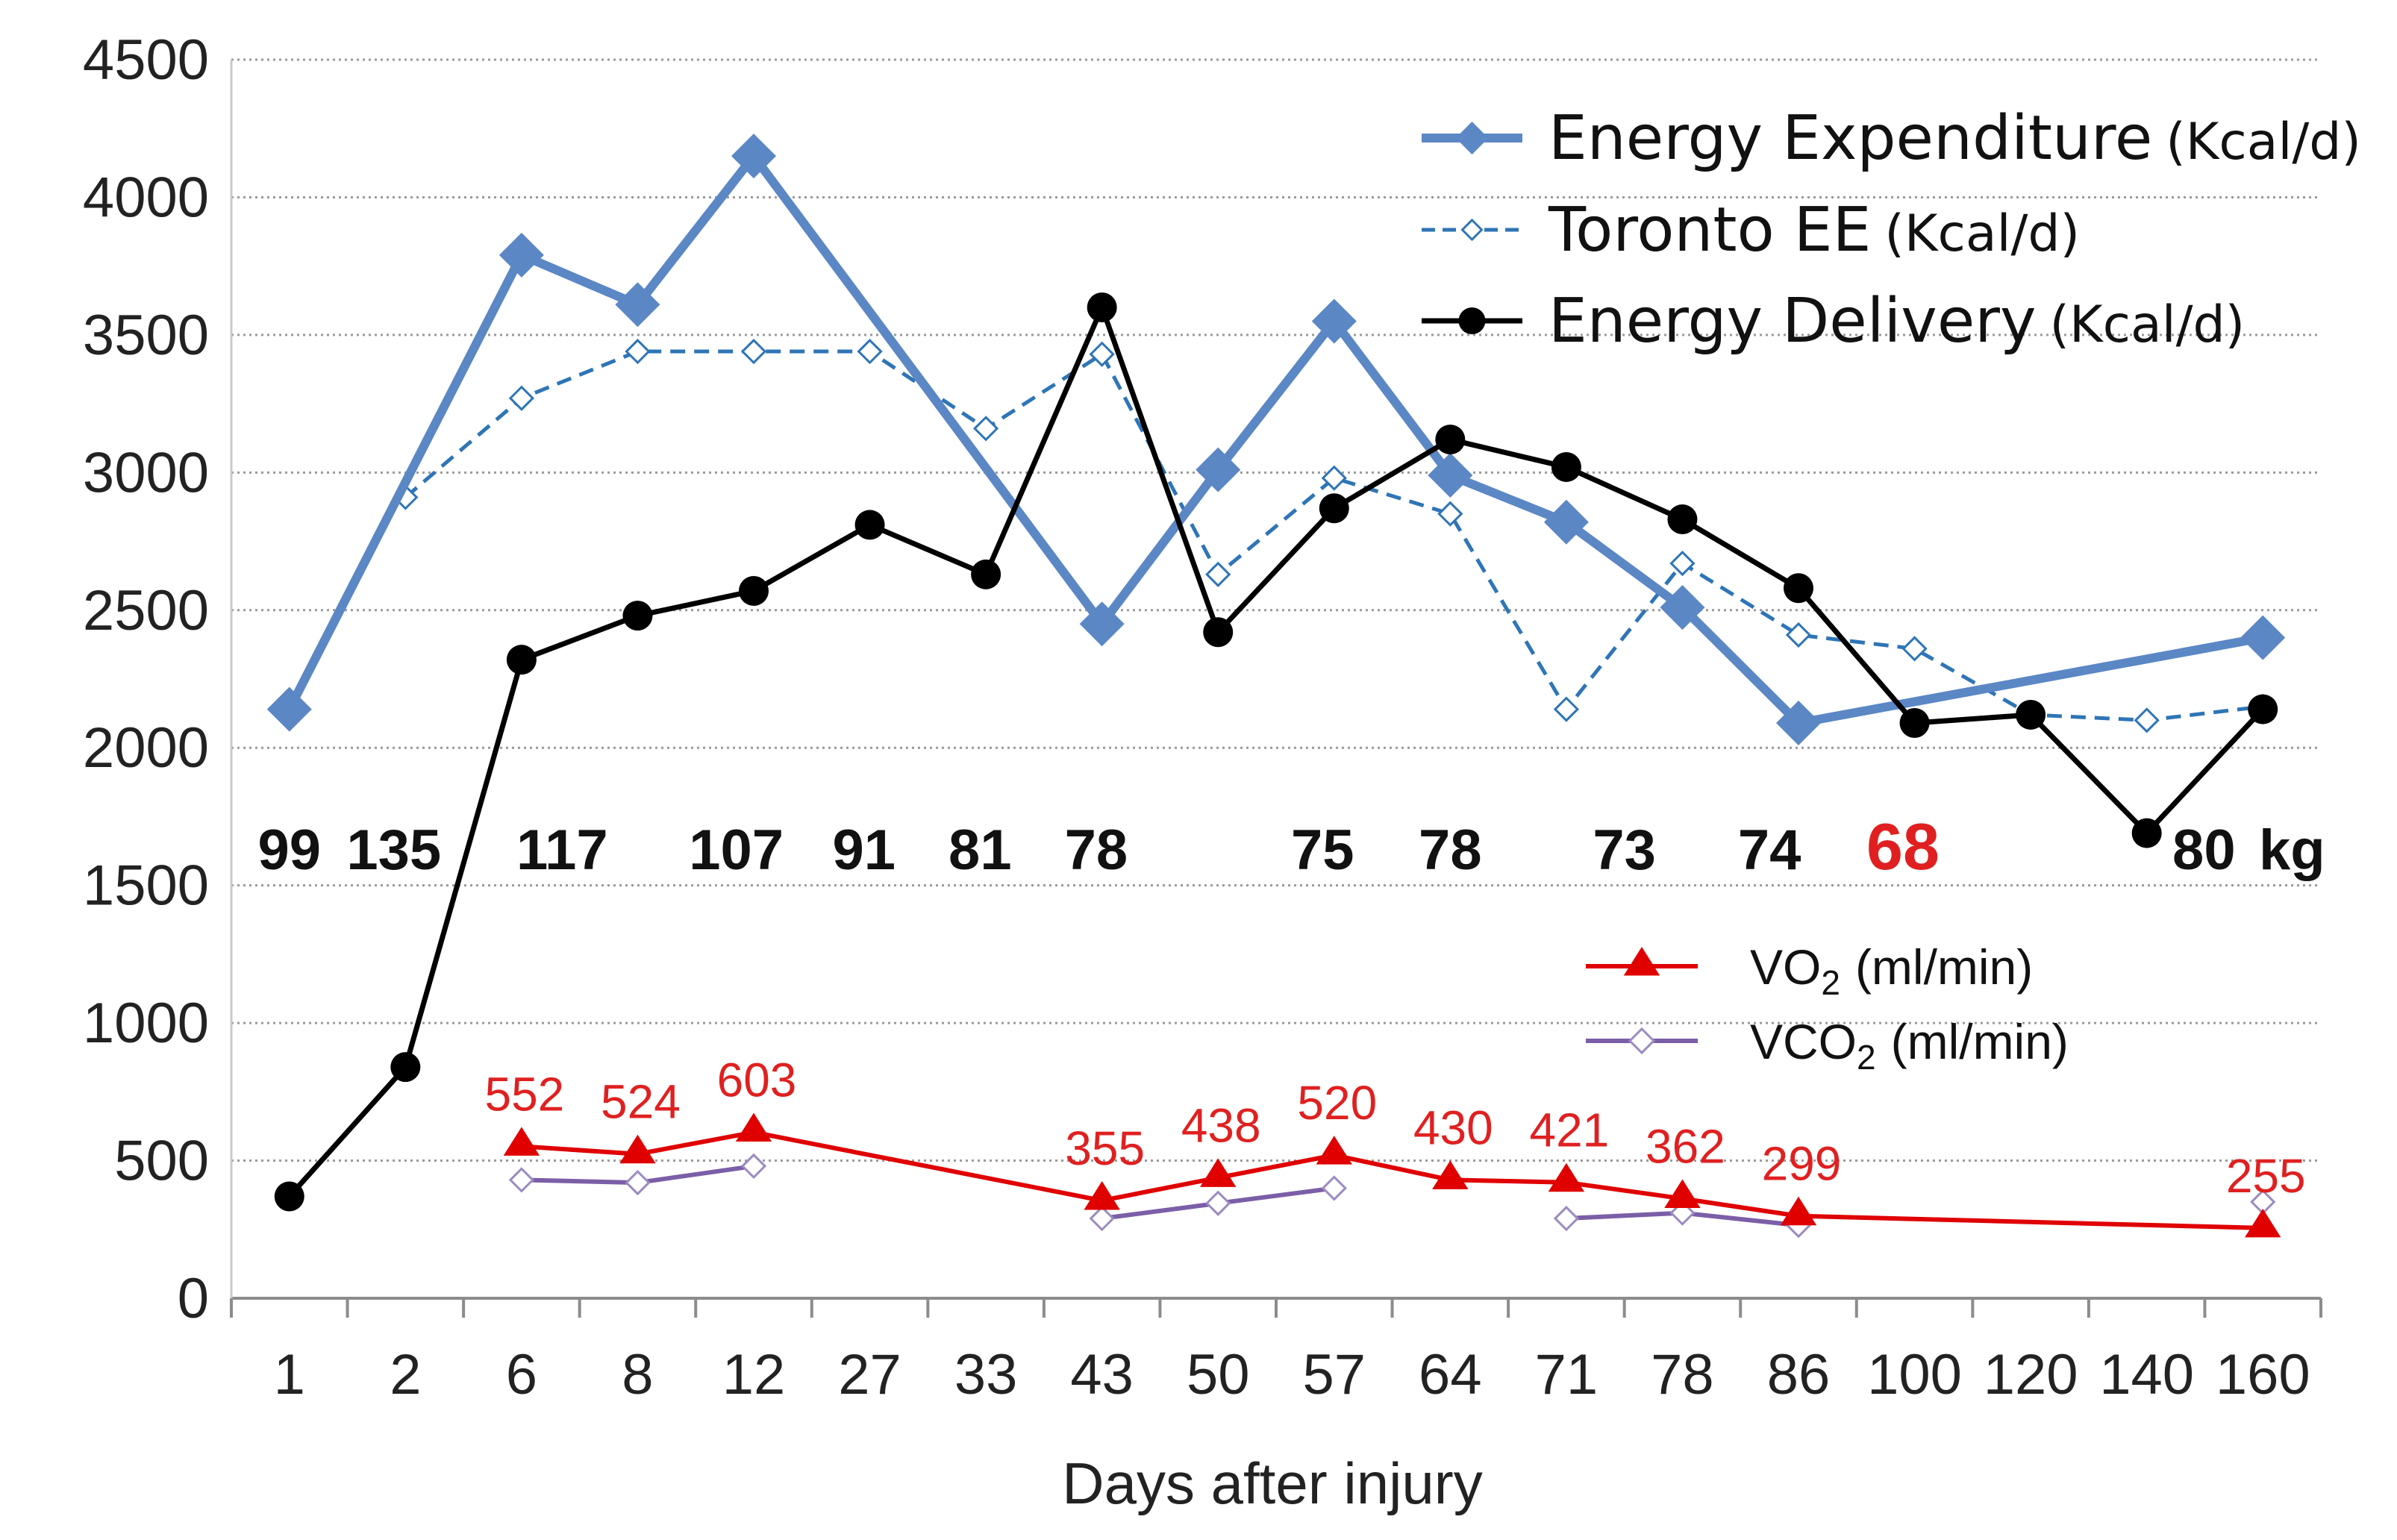 This screenshot has height=1540, width=2397. I want to click on weight-label: 68, so click(1903, 847).